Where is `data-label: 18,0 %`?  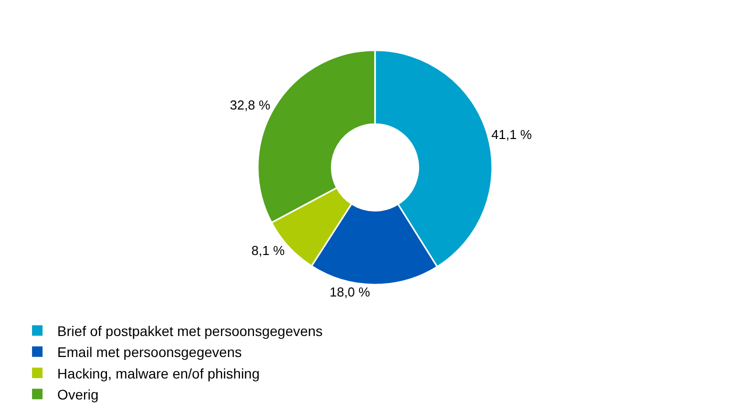 data-label: 18,0 % is located at coordinates (350, 292).